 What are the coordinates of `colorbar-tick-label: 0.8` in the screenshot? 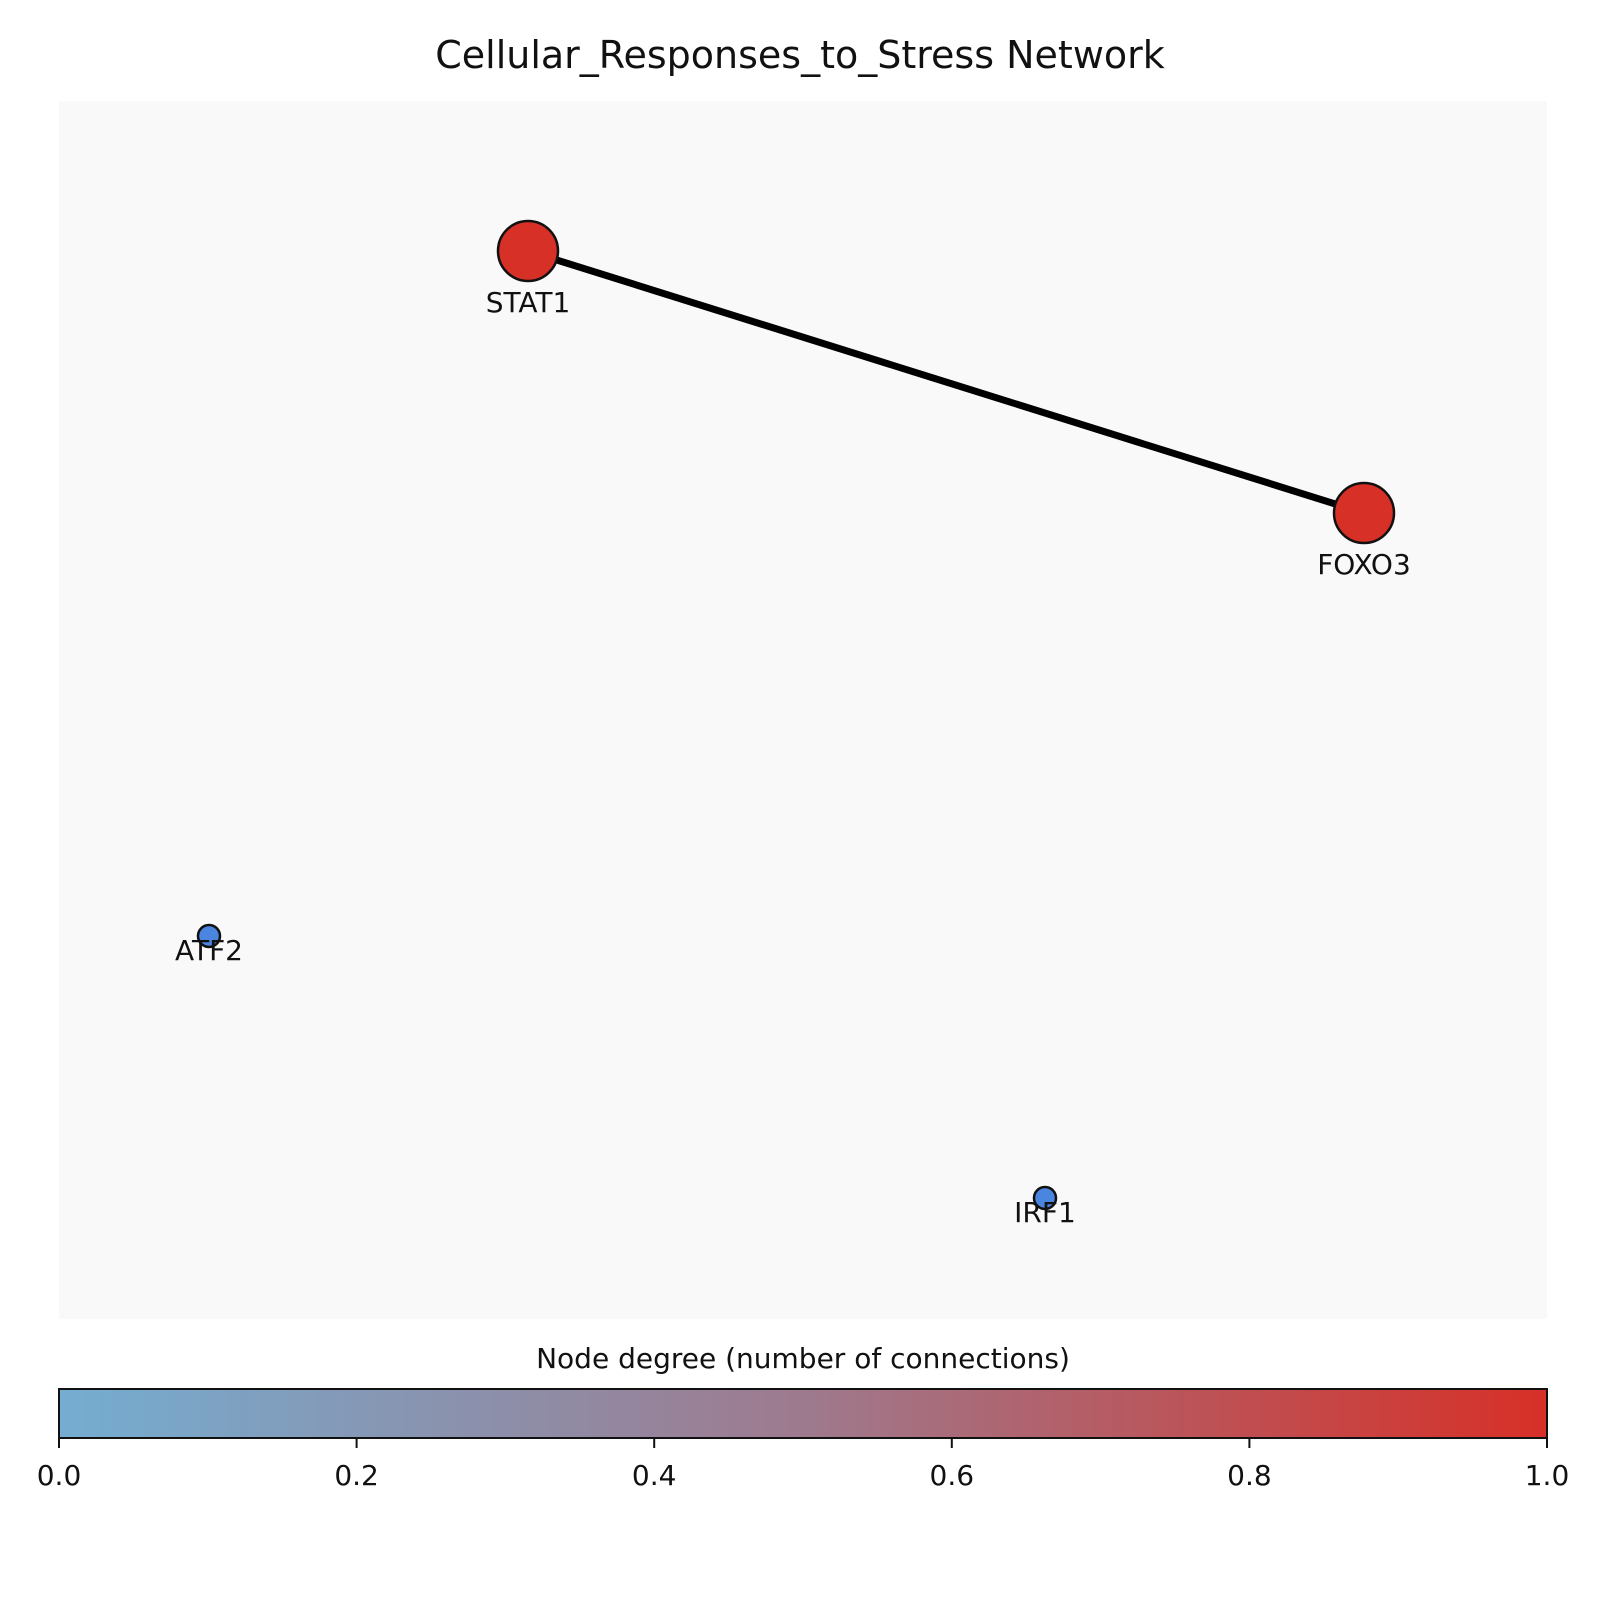 It's located at (1249, 1475).